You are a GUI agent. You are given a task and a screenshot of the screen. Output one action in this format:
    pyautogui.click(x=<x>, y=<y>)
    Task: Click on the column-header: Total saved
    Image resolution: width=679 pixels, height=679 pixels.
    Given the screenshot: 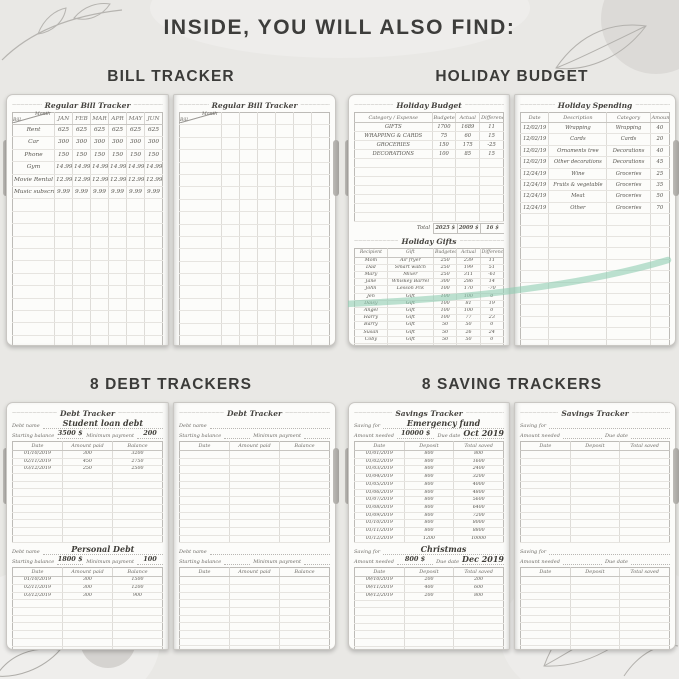 What is the action you would take?
    pyautogui.click(x=478, y=572)
    